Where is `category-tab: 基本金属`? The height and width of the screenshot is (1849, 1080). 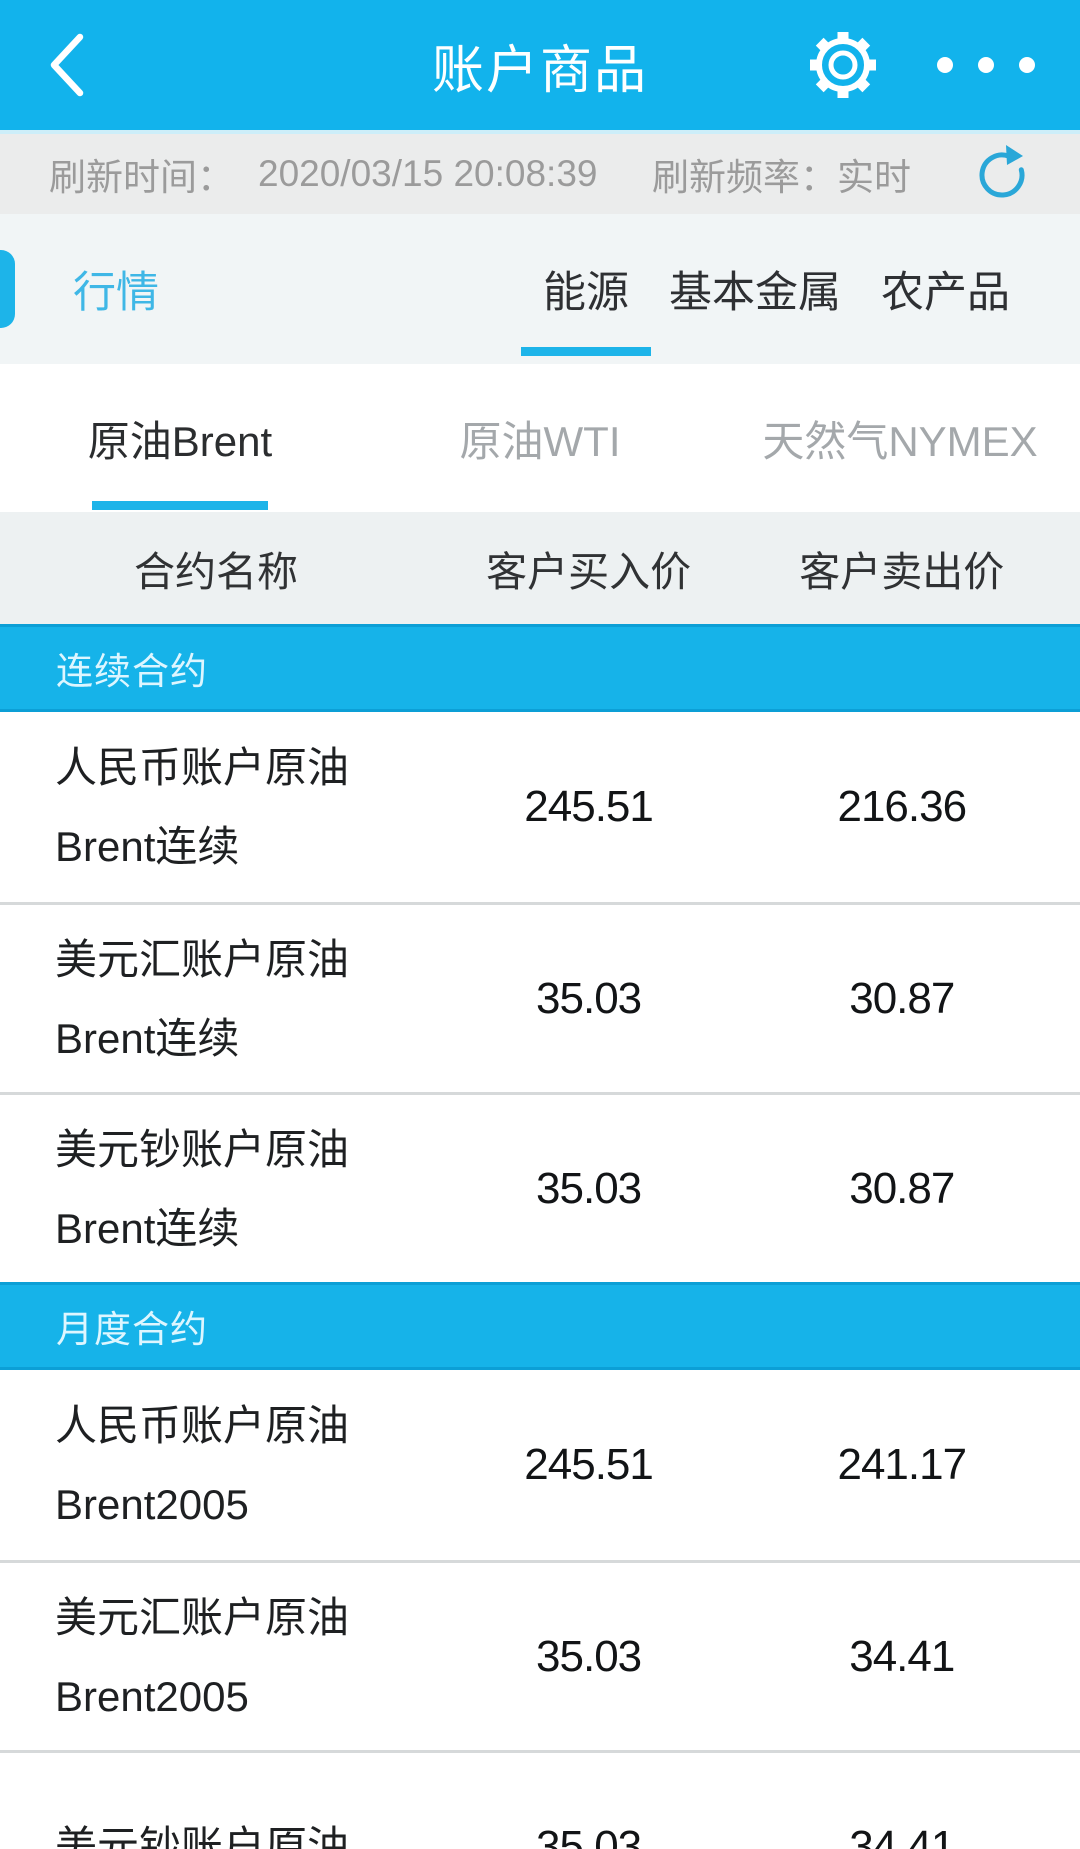 category-tab: 基本金属 is located at coordinates (755, 289).